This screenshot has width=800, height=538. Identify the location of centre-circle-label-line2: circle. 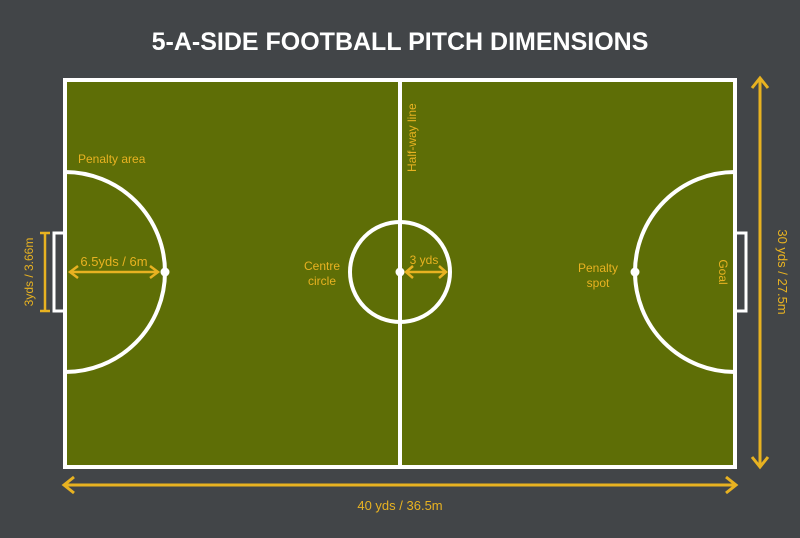
(322, 281).